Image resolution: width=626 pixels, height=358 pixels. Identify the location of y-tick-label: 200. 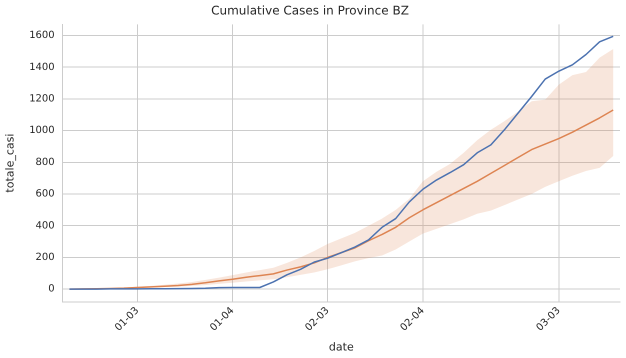
(45, 257).